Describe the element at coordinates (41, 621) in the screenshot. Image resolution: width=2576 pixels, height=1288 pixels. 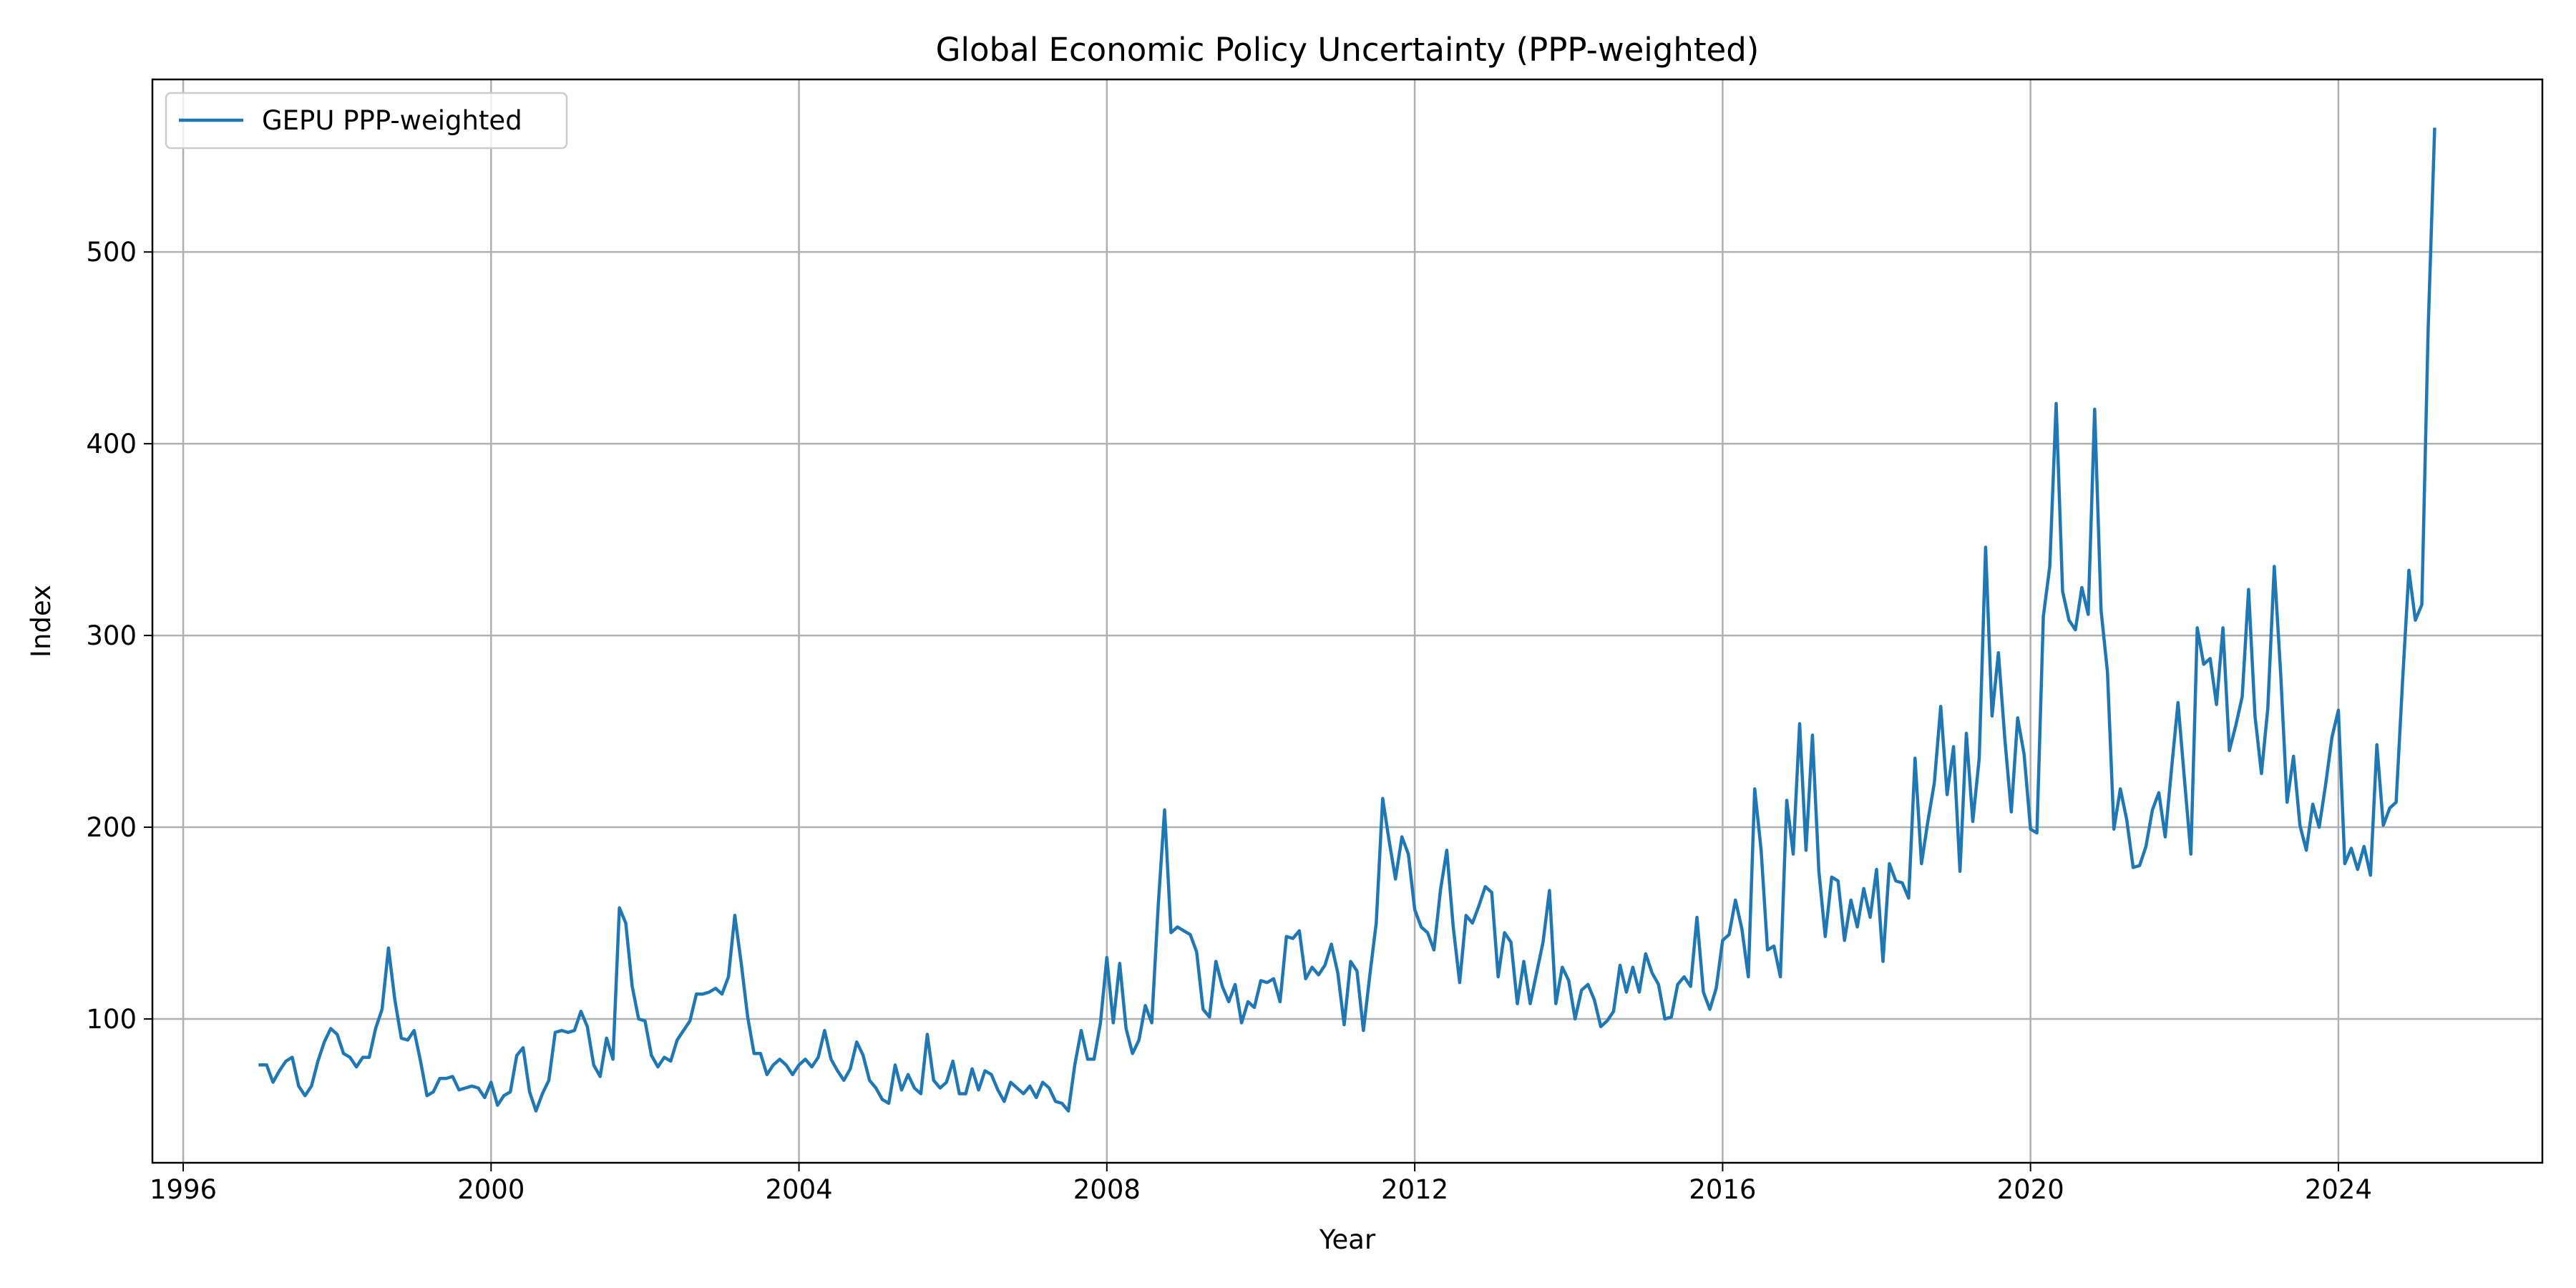
I see `y-axis-label: Index` at that location.